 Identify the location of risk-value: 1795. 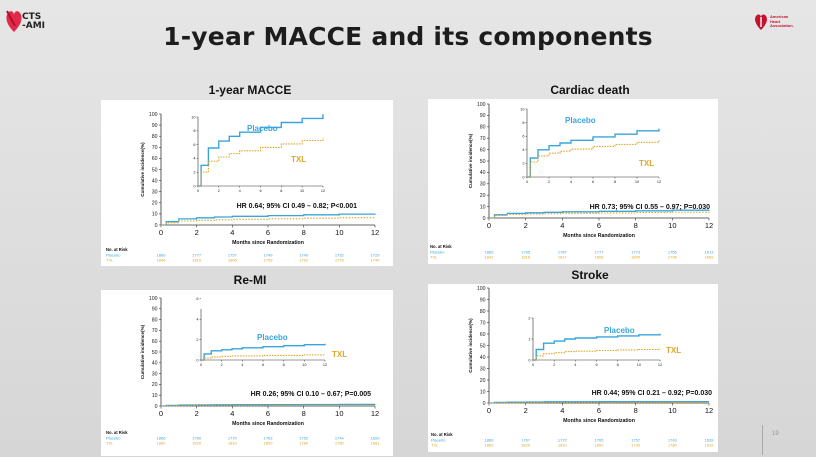
(526, 252).